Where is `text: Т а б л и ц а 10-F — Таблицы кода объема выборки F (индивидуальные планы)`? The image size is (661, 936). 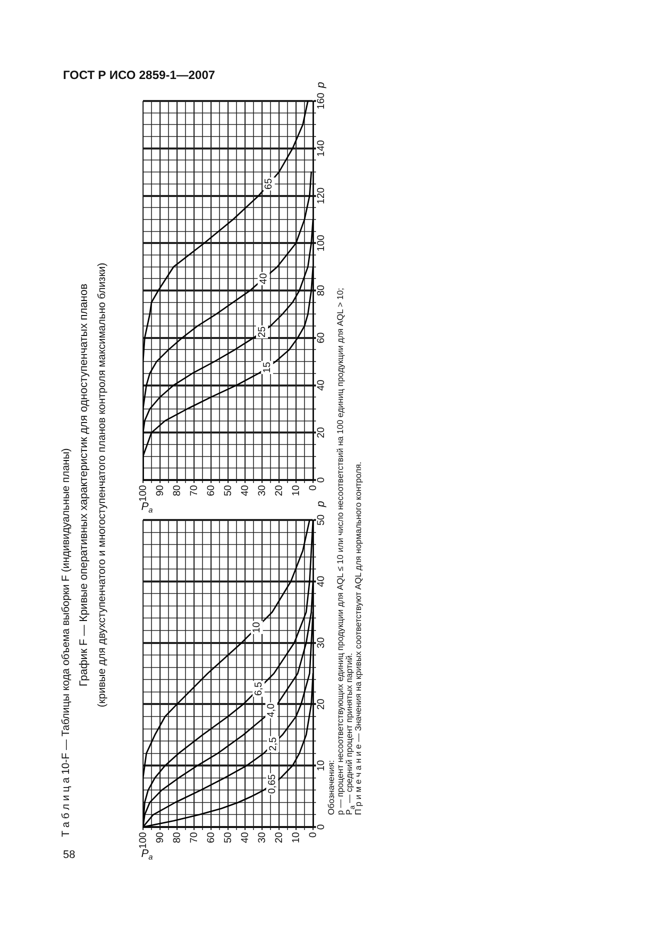 text: Т а б л и ц а 10-F — Таблицы кода объема выборки F (индивидуальные планы) is located at coordinates (66, 642).